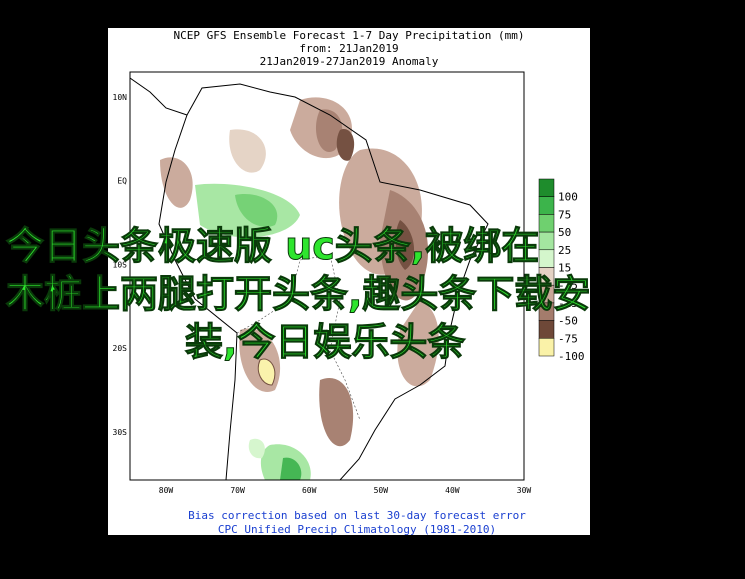  I want to click on lat-label: 30S, so click(120, 432).